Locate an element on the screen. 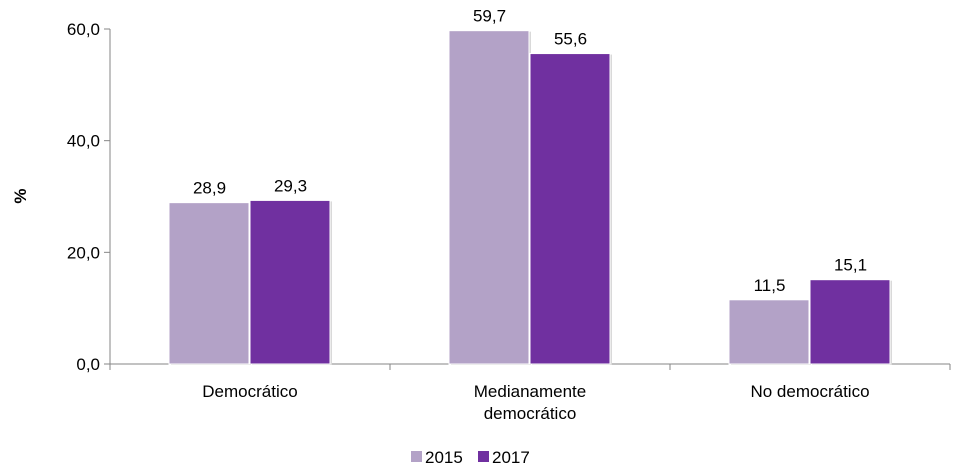 This screenshot has width=954, height=472. data-label: 28,9 is located at coordinates (209, 188).